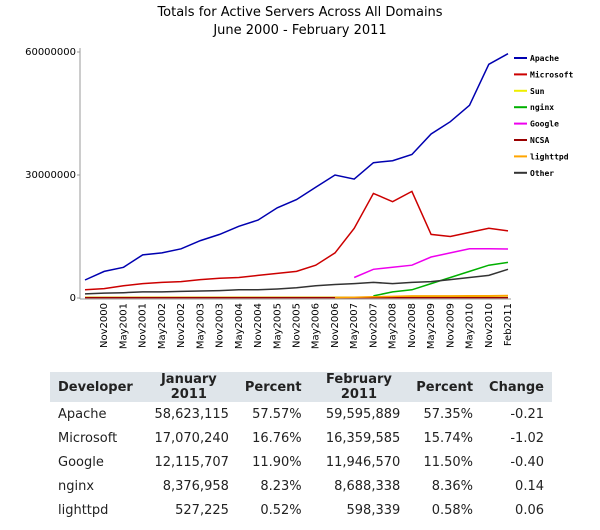 The height and width of the screenshot is (530, 600). Describe the element at coordinates (527, 462) in the screenshot. I see `table-cell: -0.40` at that location.